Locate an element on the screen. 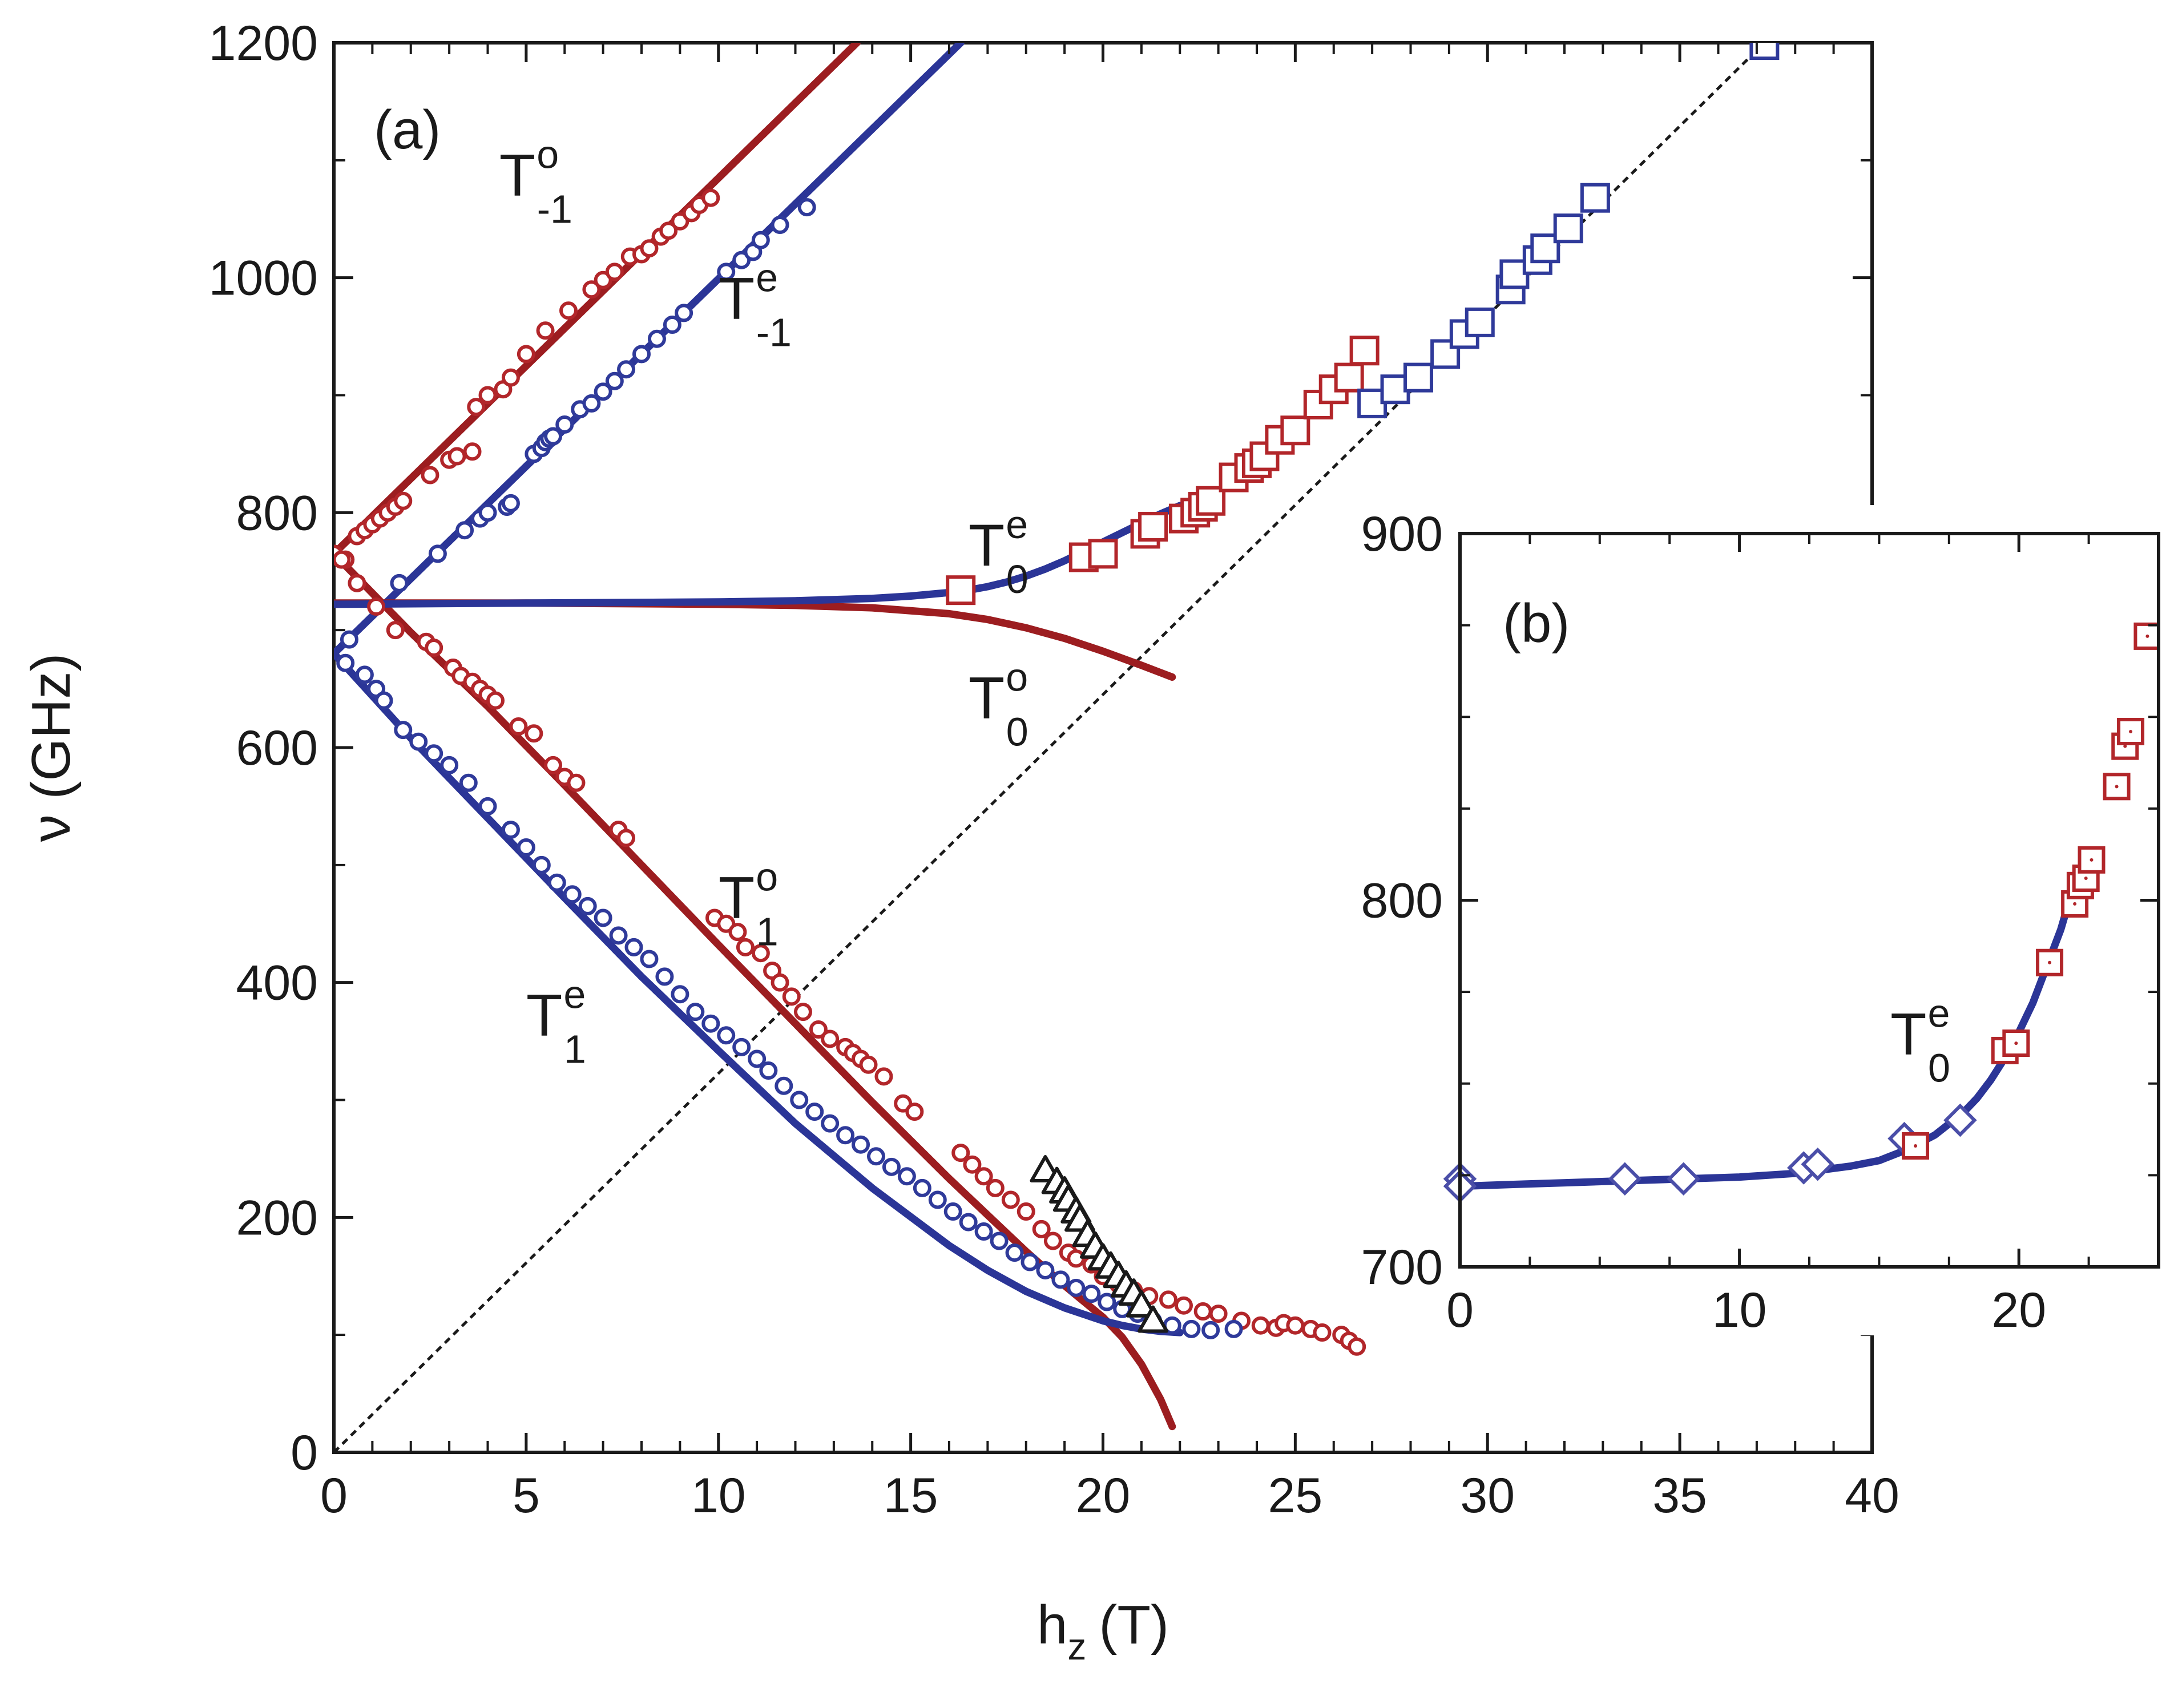 The image size is (2178, 1708). x-tick-label: 0 is located at coordinates (1460, 1310).